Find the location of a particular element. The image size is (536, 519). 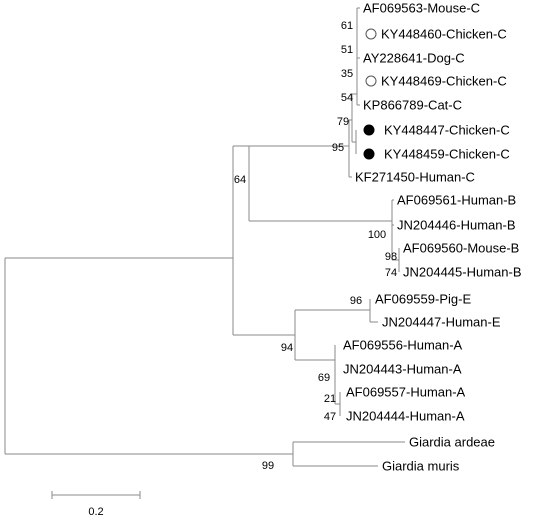

markers is located at coordinates (370, 94).